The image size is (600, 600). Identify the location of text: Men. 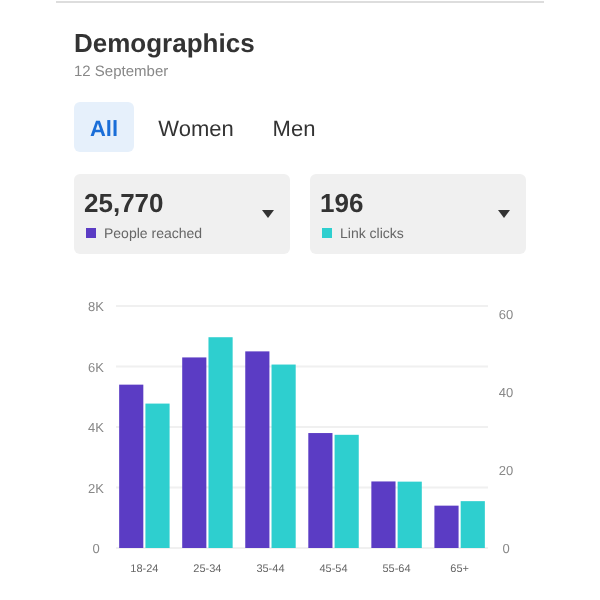
(294, 130).